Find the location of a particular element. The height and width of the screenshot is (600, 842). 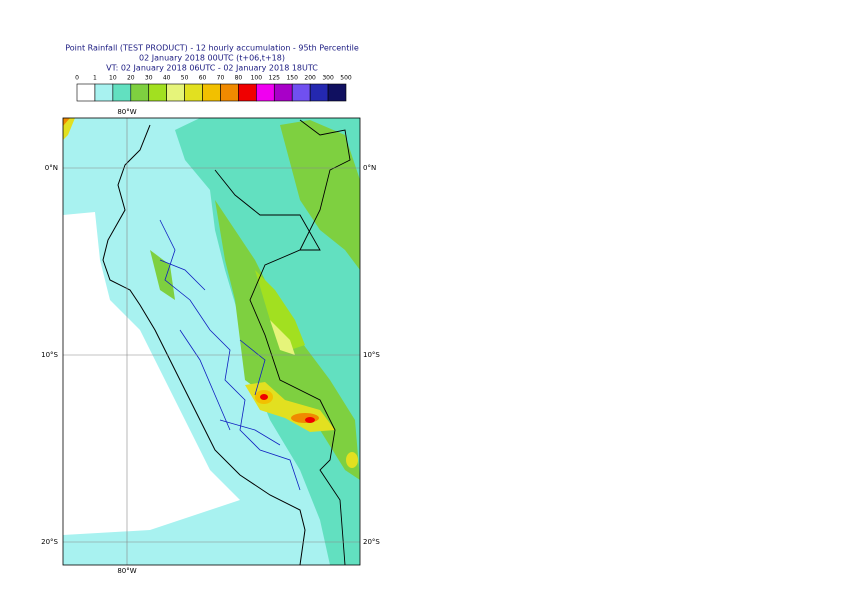

legend-label: 125 is located at coordinates (275, 78).